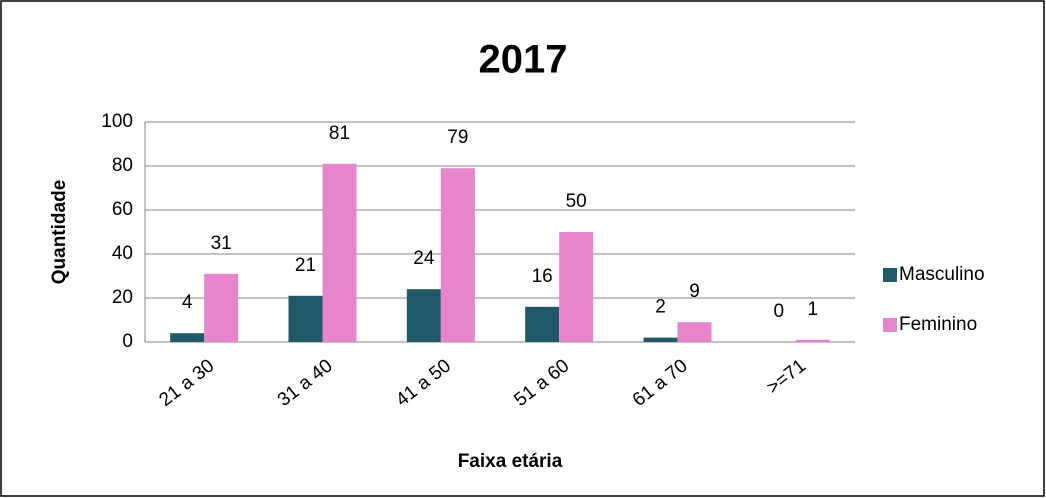 This screenshot has height=498, width=1046. I want to click on y-axis-label: Quantidade, so click(59, 232).